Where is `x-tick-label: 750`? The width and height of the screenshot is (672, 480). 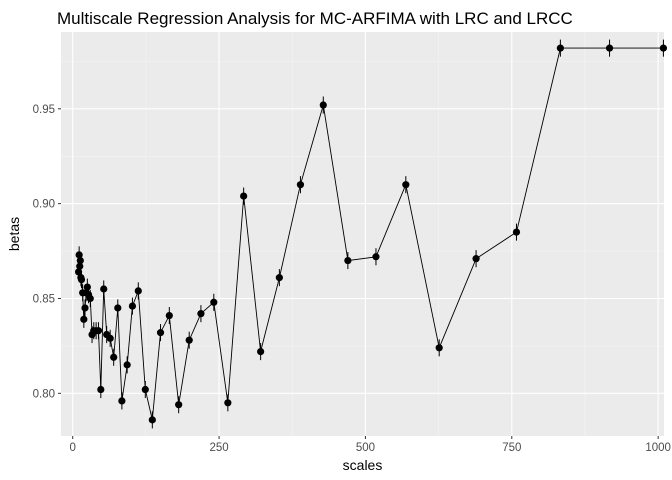
x-tick-label: 750 is located at coordinates (511, 448).